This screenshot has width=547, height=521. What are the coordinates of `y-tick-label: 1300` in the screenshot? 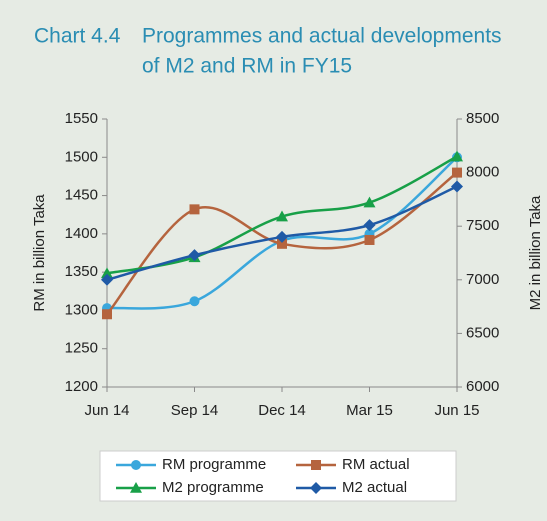 It's located at (81, 309).